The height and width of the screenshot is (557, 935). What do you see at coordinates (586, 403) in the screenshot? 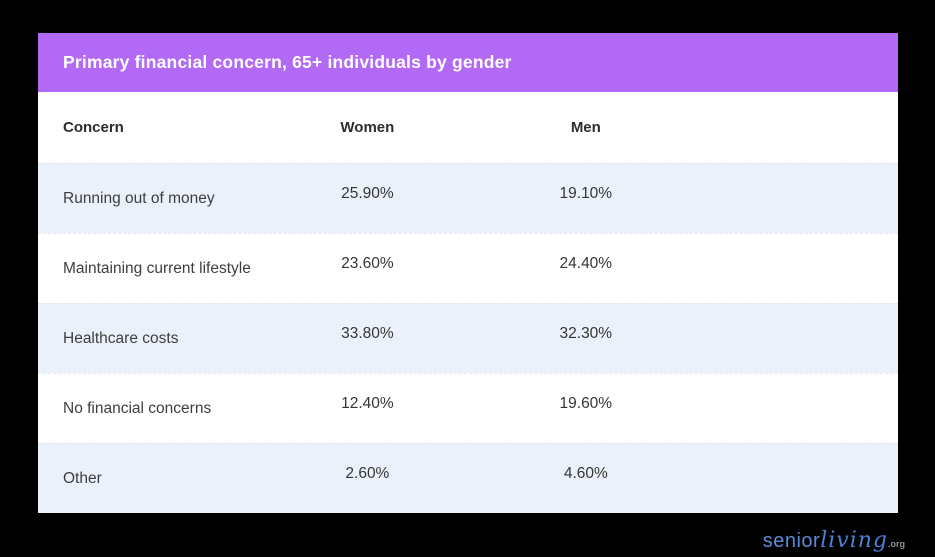
I see `men-value: 19.60%` at bounding box center [586, 403].